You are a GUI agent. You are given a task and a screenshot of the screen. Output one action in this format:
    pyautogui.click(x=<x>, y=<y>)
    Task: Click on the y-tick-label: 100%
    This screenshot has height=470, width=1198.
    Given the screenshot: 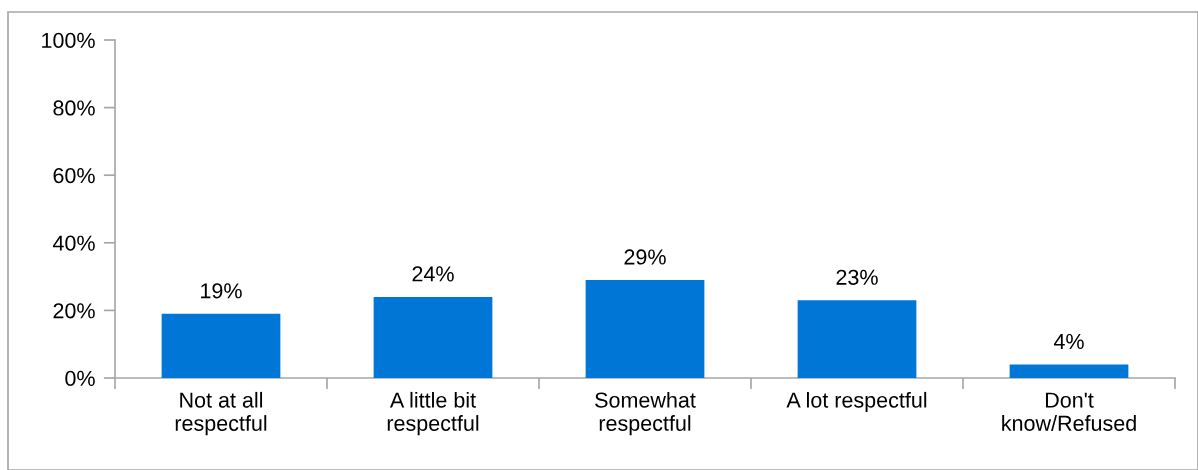 What is the action you would take?
    pyautogui.click(x=68, y=40)
    